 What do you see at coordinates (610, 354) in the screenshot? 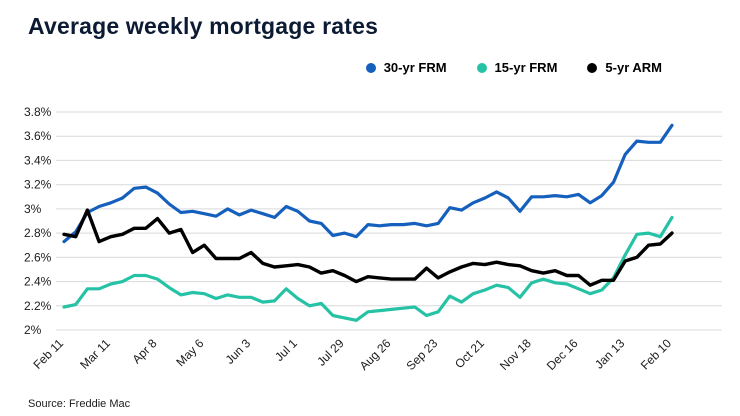
I see `x-axis-tick-label: Jan 13` at bounding box center [610, 354].